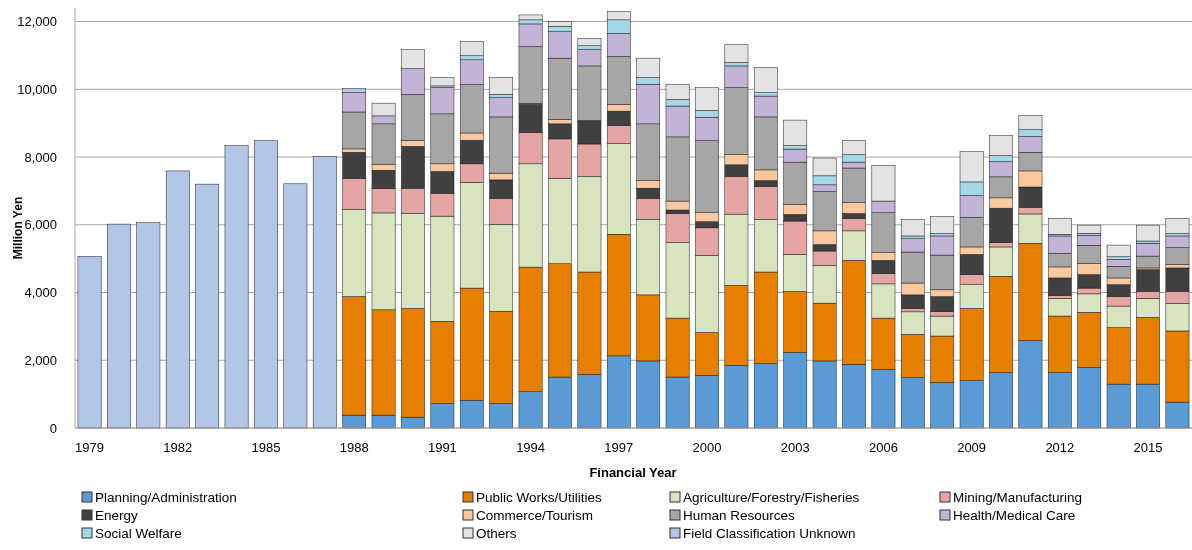 The width and height of the screenshot is (1192, 550). Describe the element at coordinates (442, 447) in the screenshot. I see `x-tick-label: 1991` at that location.